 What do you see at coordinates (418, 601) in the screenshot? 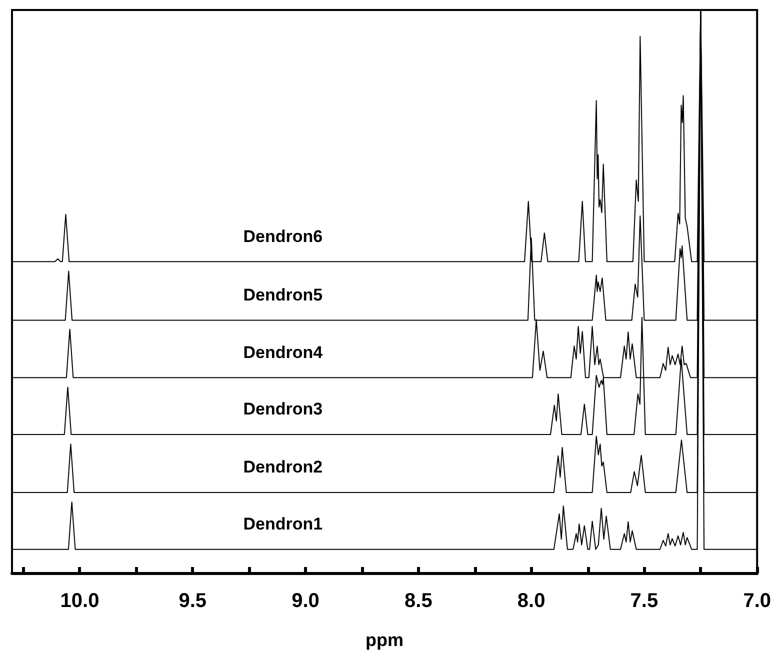
I see `x-tick-label: 8.5` at bounding box center [418, 601].